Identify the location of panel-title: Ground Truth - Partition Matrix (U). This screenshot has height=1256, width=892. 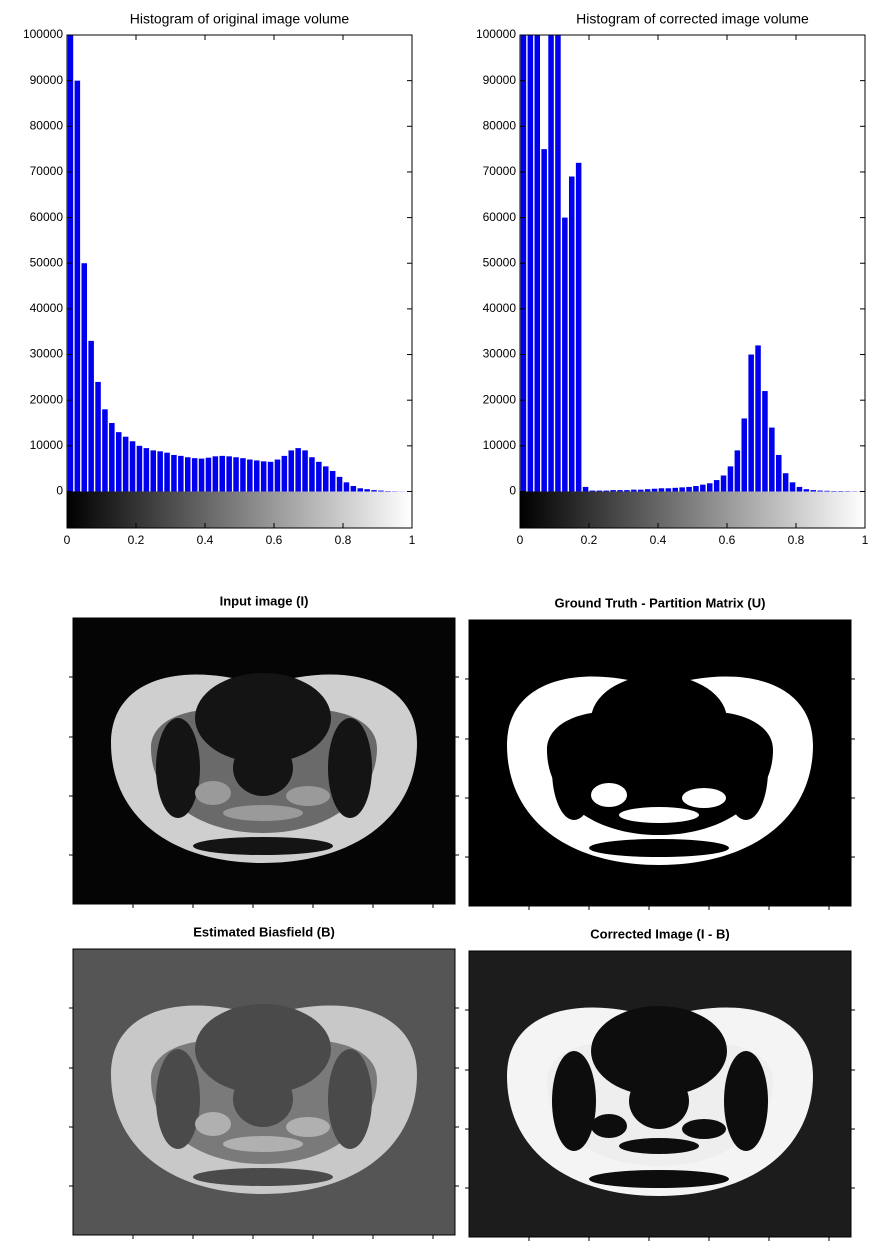
(660, 602).